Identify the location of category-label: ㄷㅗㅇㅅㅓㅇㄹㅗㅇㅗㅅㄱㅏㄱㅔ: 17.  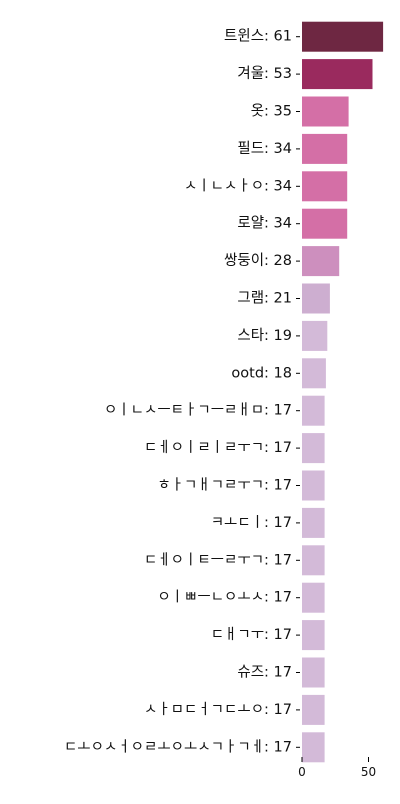
(178, 746).